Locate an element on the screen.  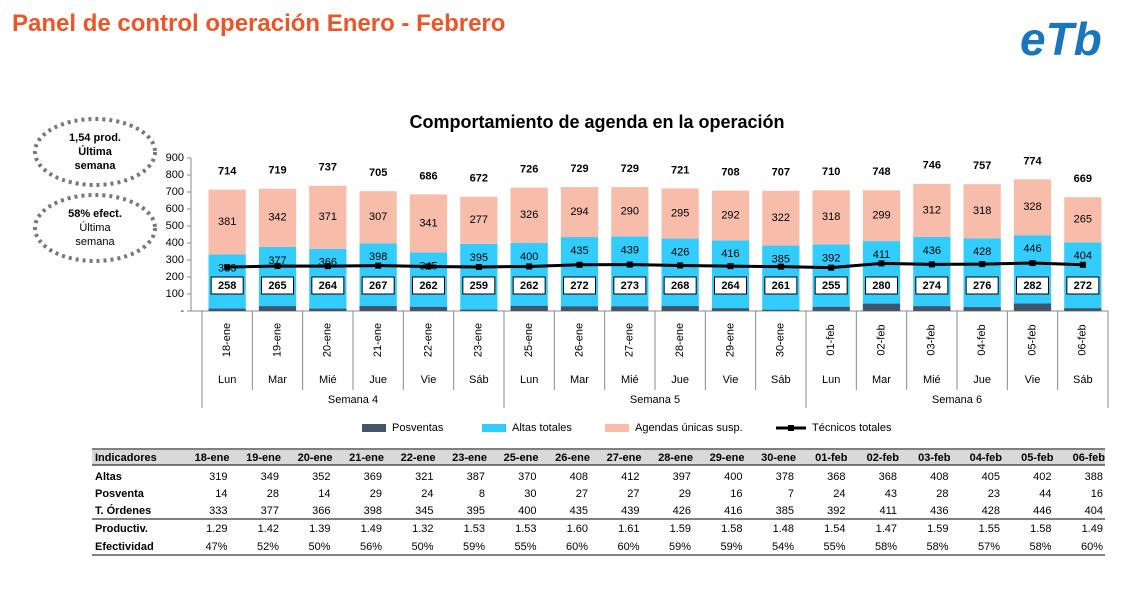
table-header: 02-feb is located at coordinates (883, 458).